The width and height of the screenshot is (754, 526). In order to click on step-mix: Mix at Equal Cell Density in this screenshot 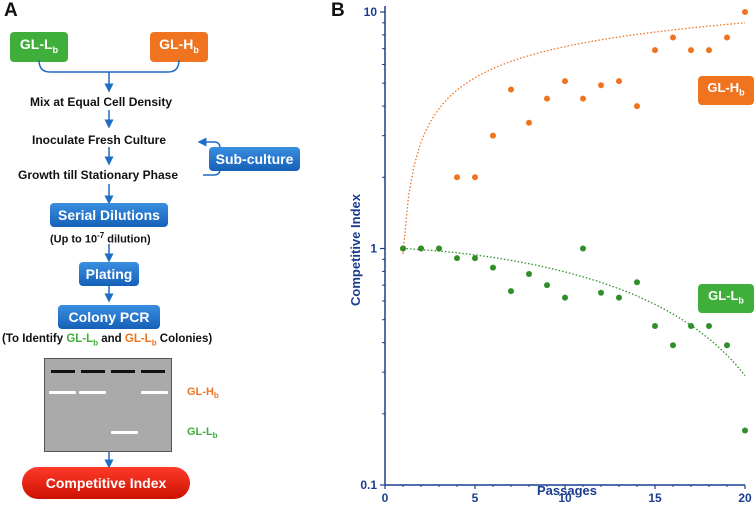, I will do `click(101, 102)`.